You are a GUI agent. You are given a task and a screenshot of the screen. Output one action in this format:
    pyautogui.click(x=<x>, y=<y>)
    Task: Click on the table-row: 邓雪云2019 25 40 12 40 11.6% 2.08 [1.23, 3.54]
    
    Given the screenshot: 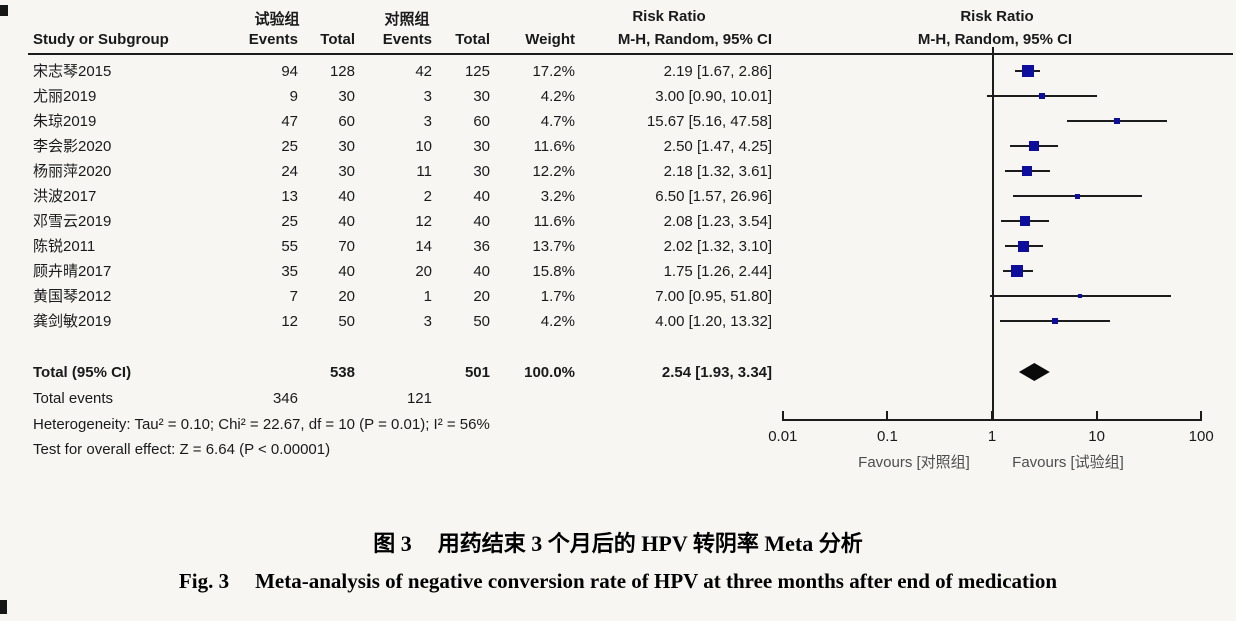 What is the action you would take?
    pyautogui.click(x=386, y=221)
    